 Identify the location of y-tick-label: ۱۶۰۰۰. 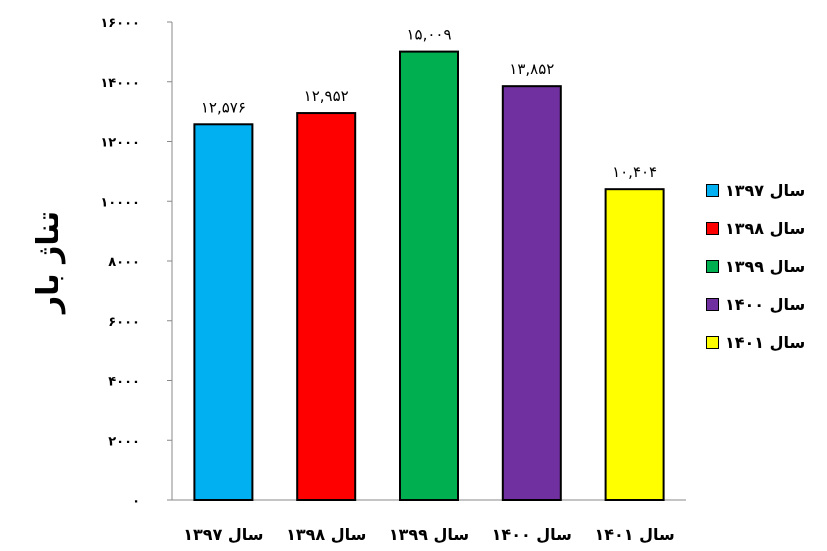
(120, 23).